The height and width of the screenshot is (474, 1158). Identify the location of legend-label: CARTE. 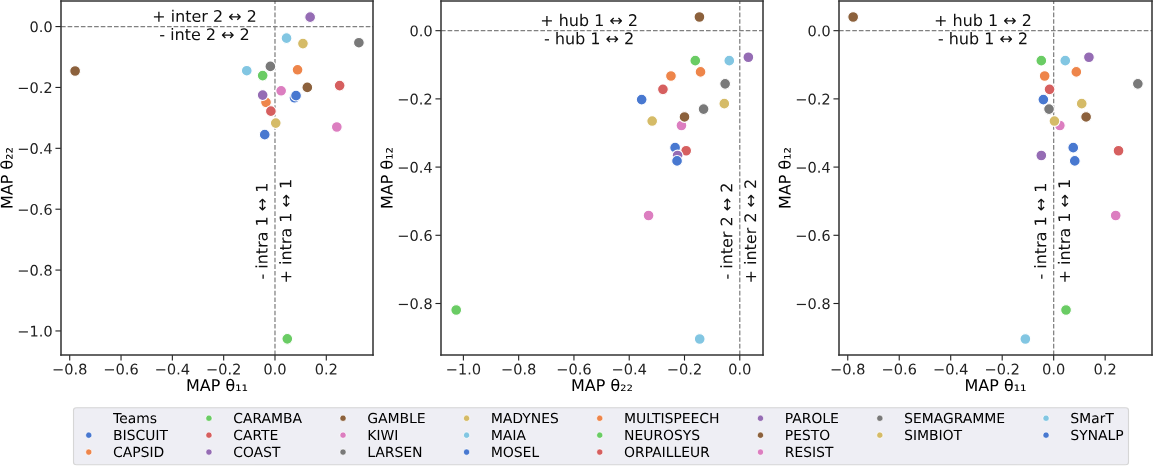
(256, 435).